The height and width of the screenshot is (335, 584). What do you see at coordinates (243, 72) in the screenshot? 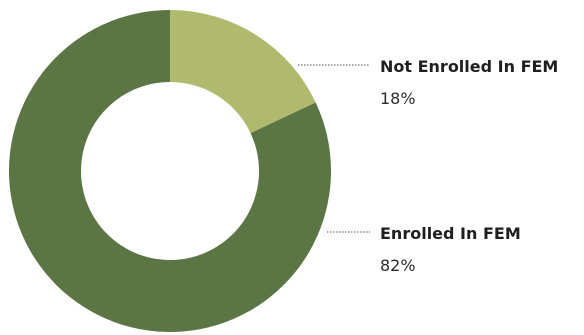
I see `slice-not-enrolled` at bounding box center [243, 72].